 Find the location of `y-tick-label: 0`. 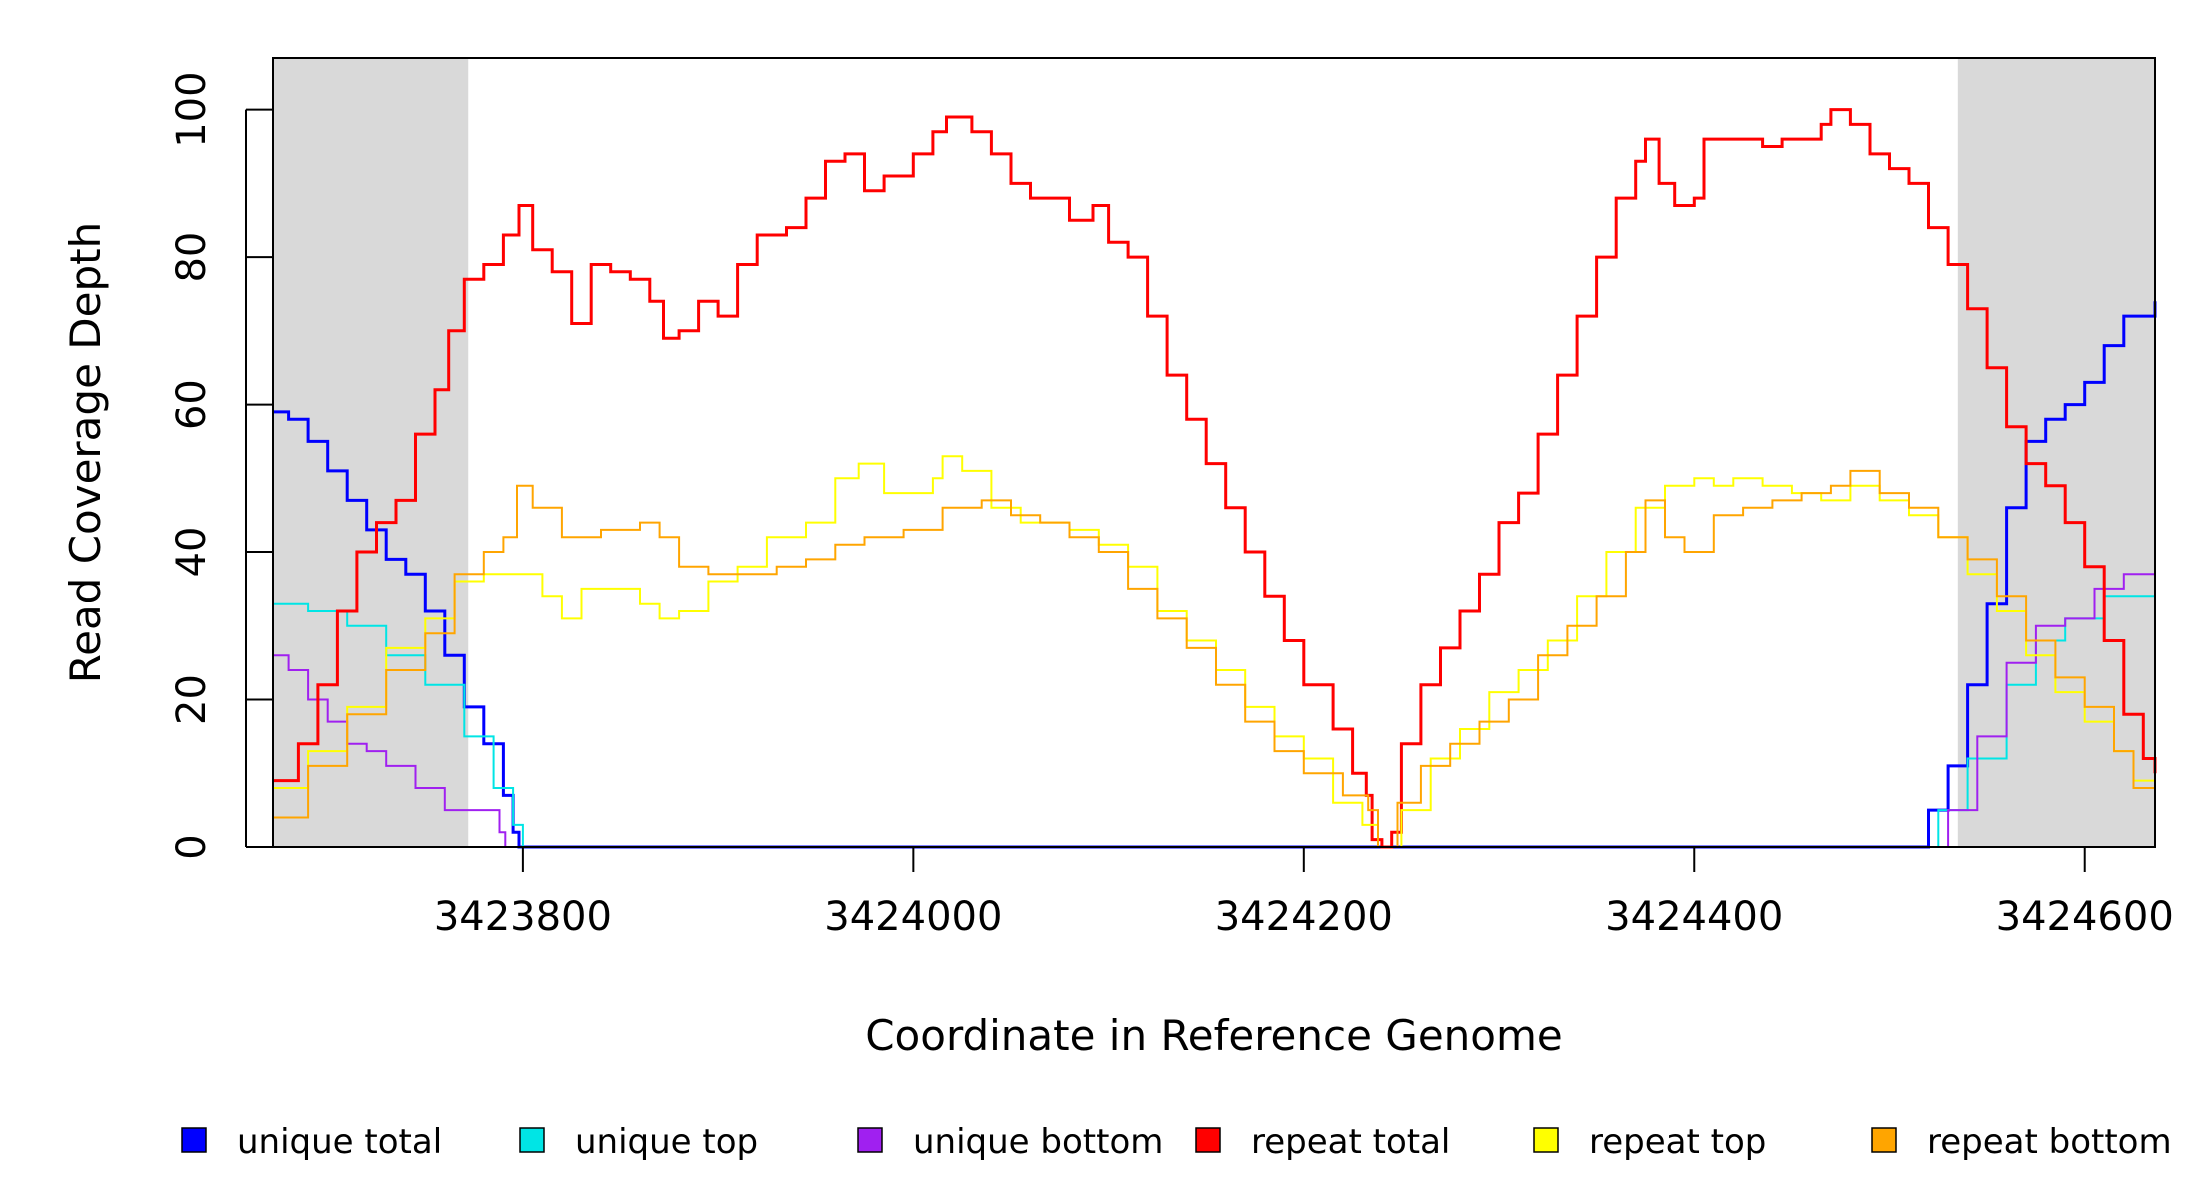

y-tick-label: 0 is located at coordinates (192, 846).